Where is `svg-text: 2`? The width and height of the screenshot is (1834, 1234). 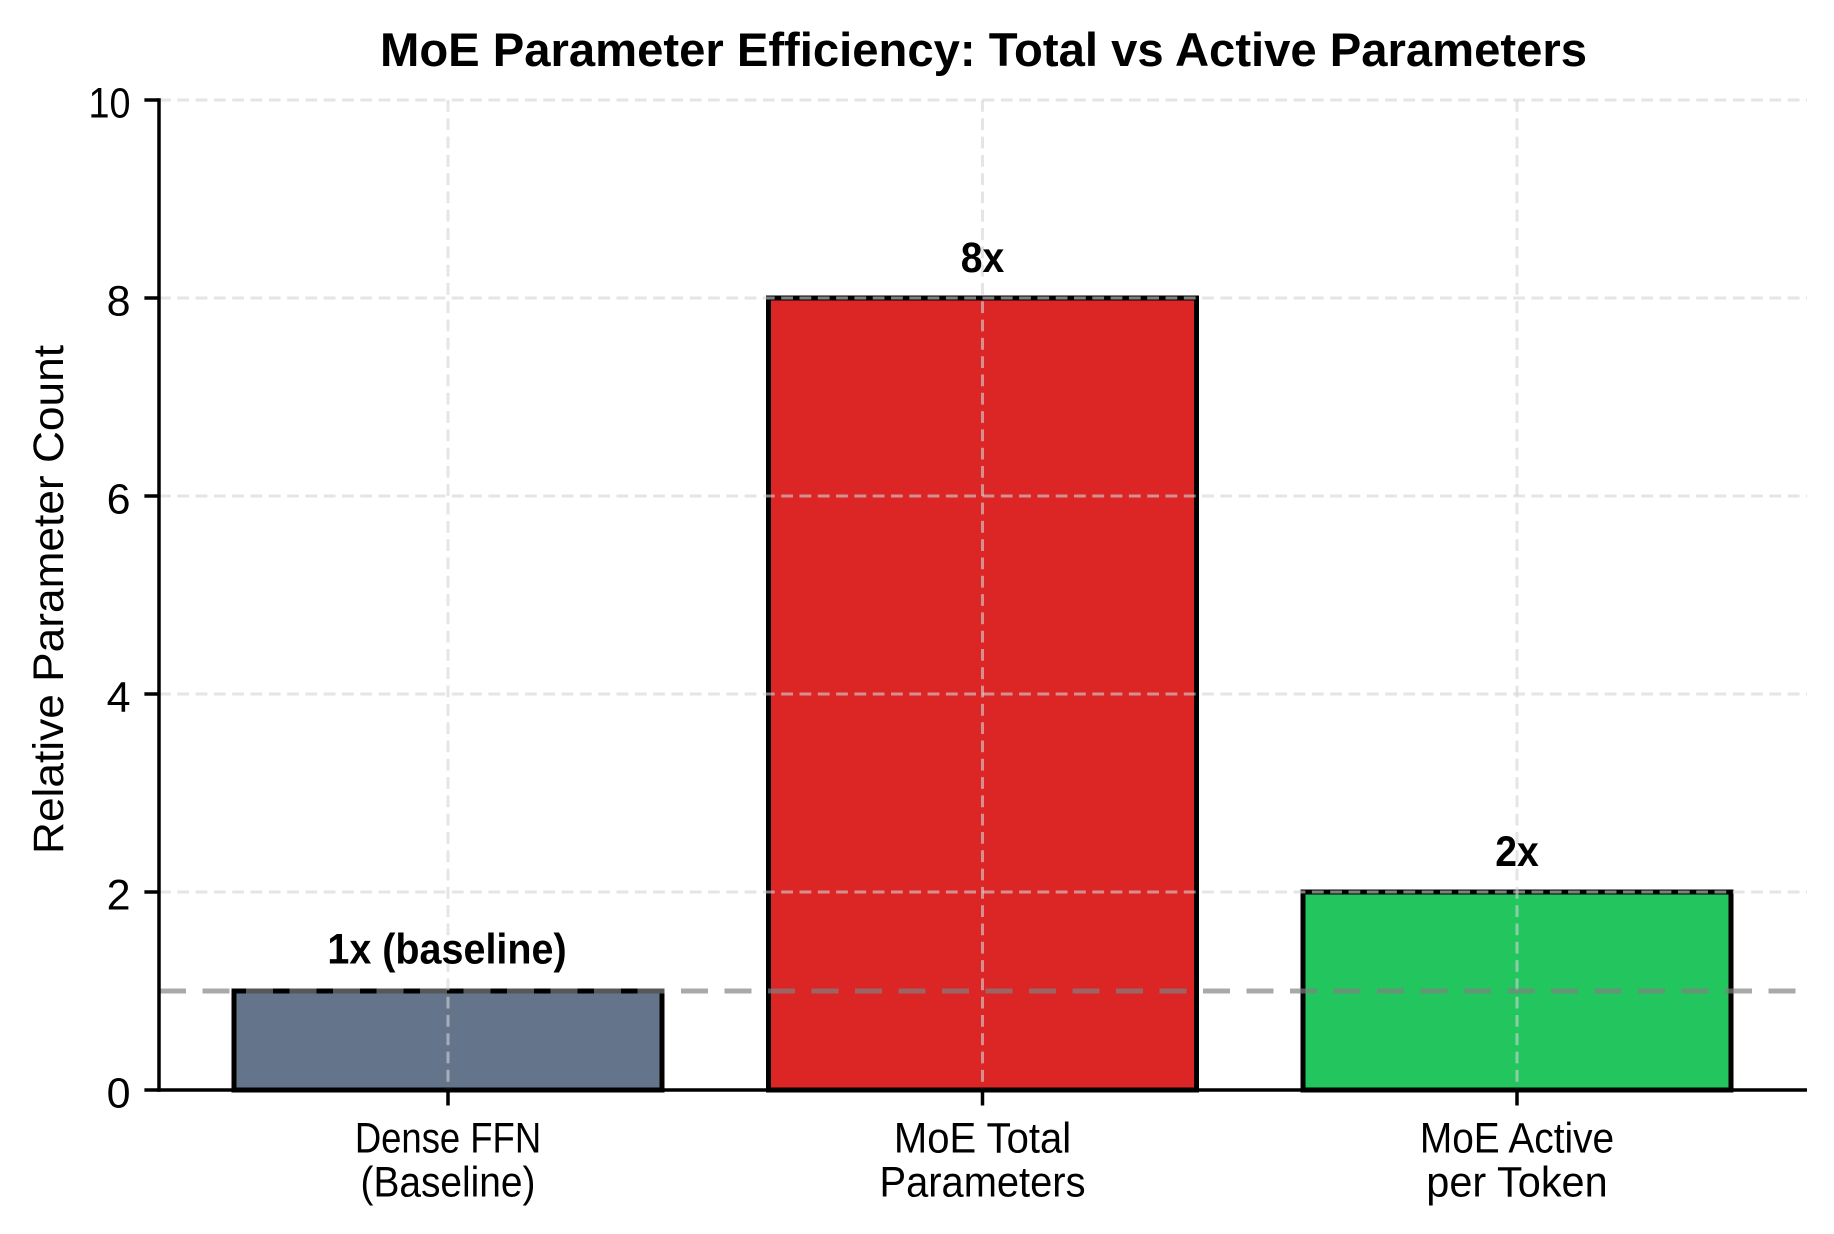 svg-text: 2 is located at coordinates (119, 896).